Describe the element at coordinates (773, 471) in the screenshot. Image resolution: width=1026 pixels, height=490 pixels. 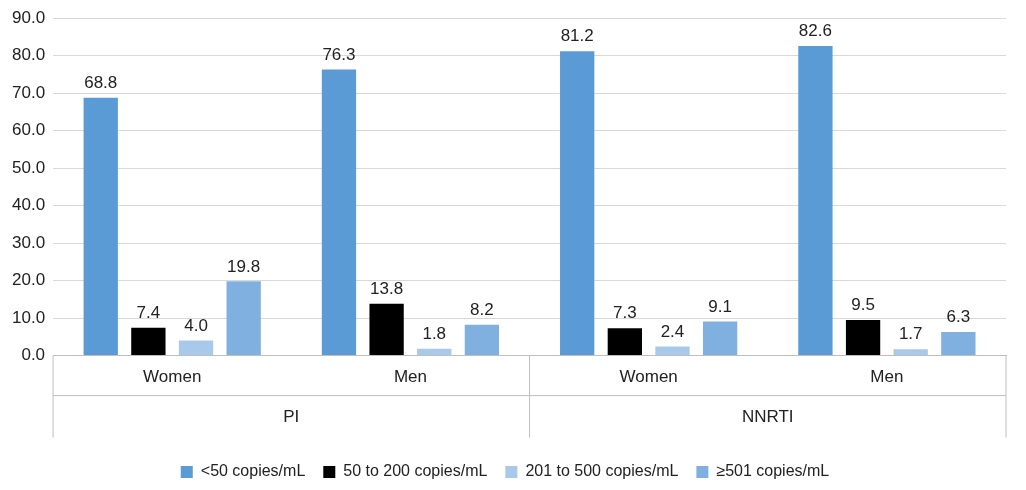
I see `legend-label: ≥501 copies/mL` at that location.